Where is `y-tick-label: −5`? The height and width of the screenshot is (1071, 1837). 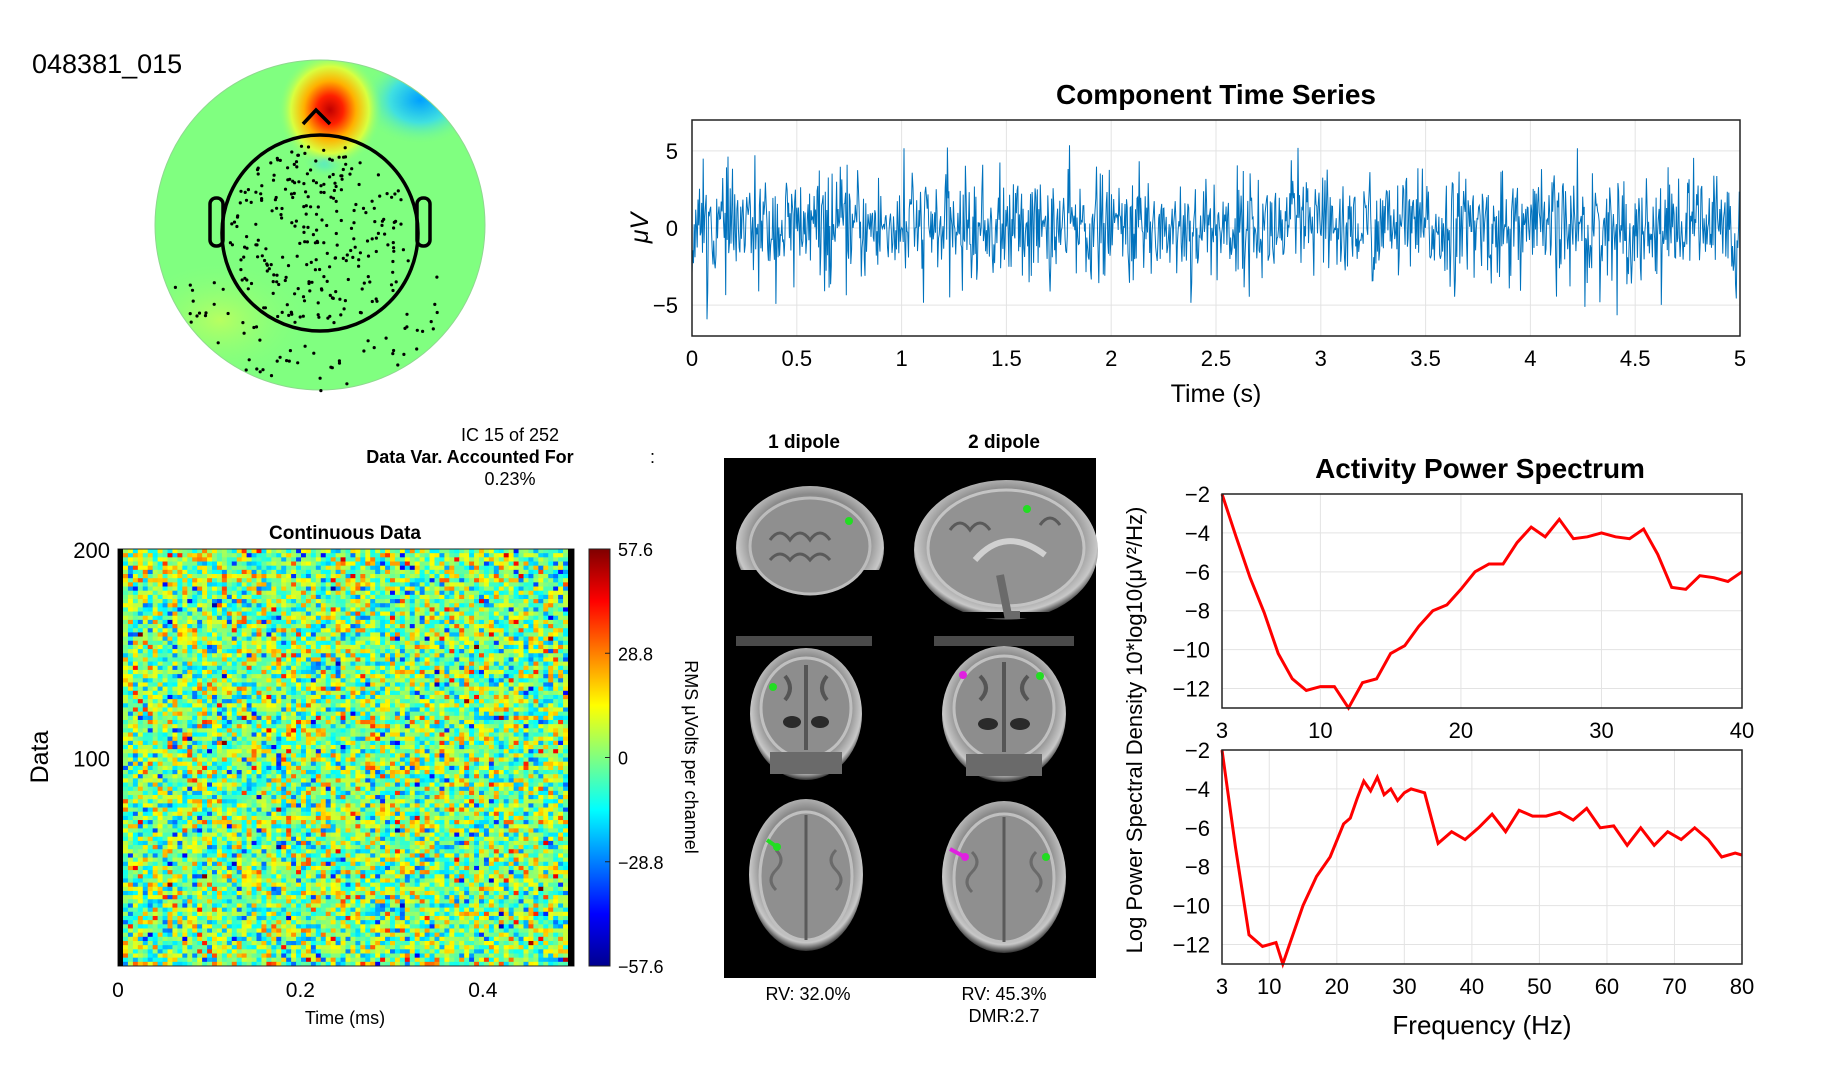
y-tick-label: −5 is located at coordinates (665, 305).